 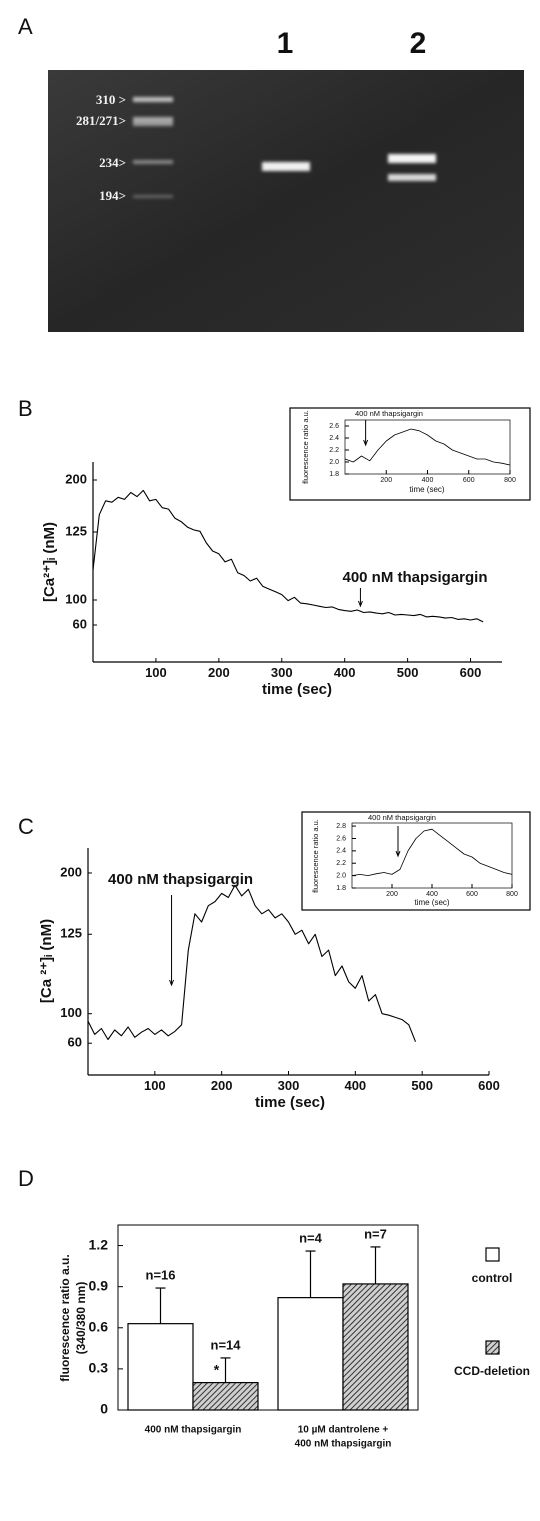 I want to click on x-tick-label: 10 µM dantrolene +, so click(x=343, y=1430).